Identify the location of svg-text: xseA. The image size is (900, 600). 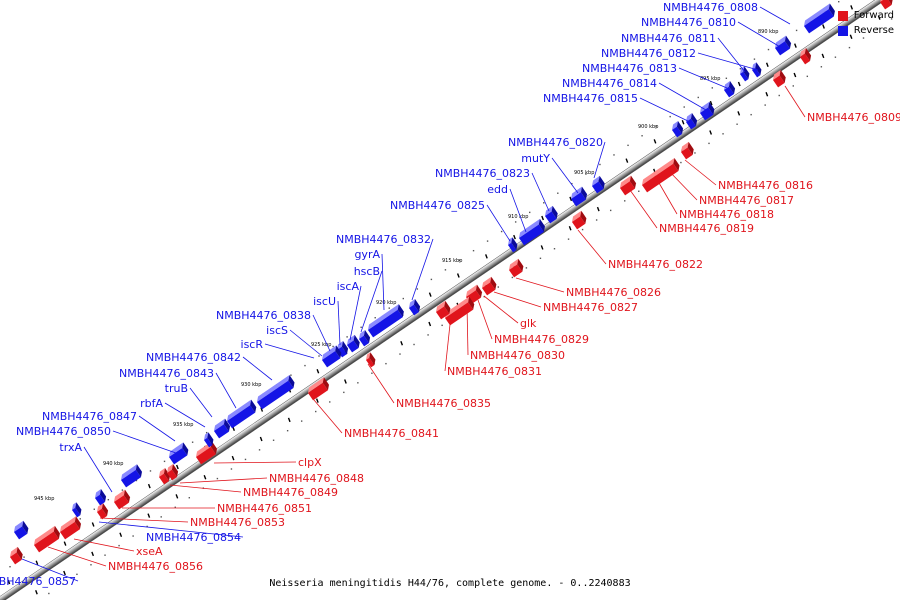
(149, 551).